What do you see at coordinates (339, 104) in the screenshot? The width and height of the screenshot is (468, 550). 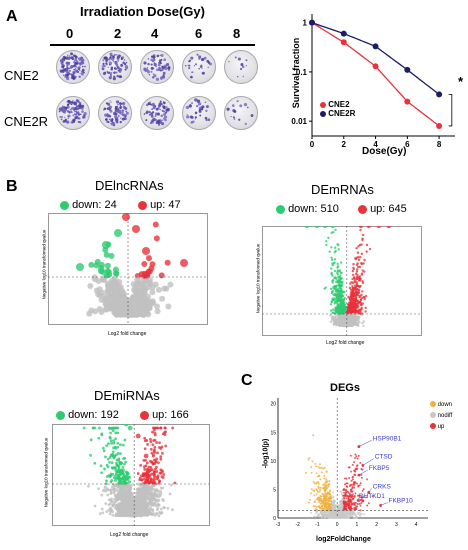 I see `legend-label: CNE2` at bounding box center [339, 104].